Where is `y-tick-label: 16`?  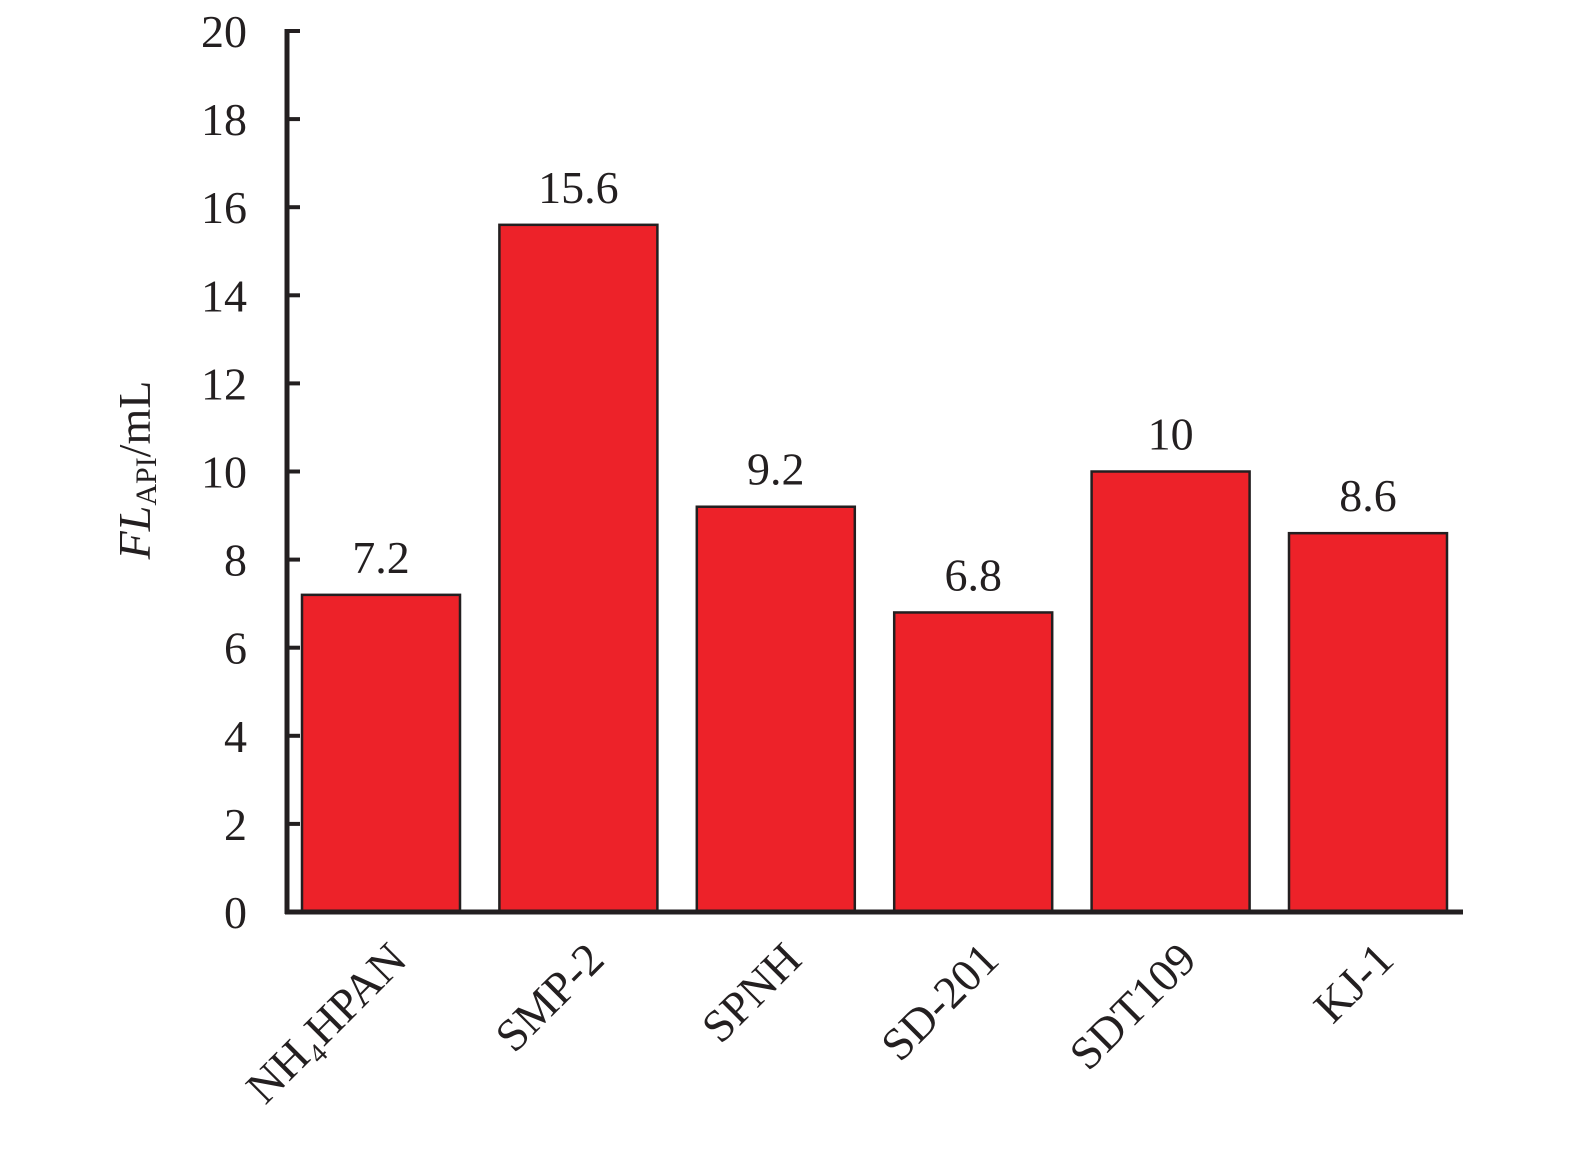 y-tick-label: 16 is located at coordinates (224, 207).